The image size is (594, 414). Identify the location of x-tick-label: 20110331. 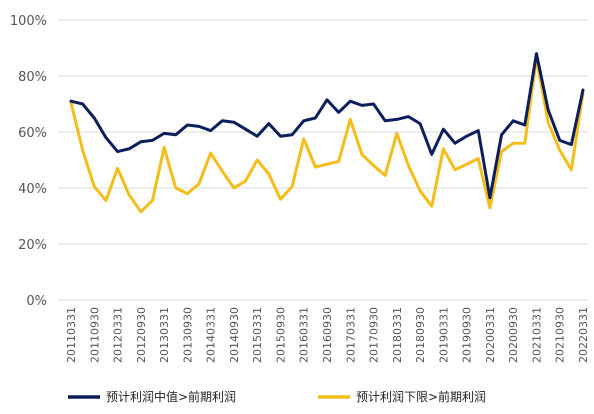
(71, 335).